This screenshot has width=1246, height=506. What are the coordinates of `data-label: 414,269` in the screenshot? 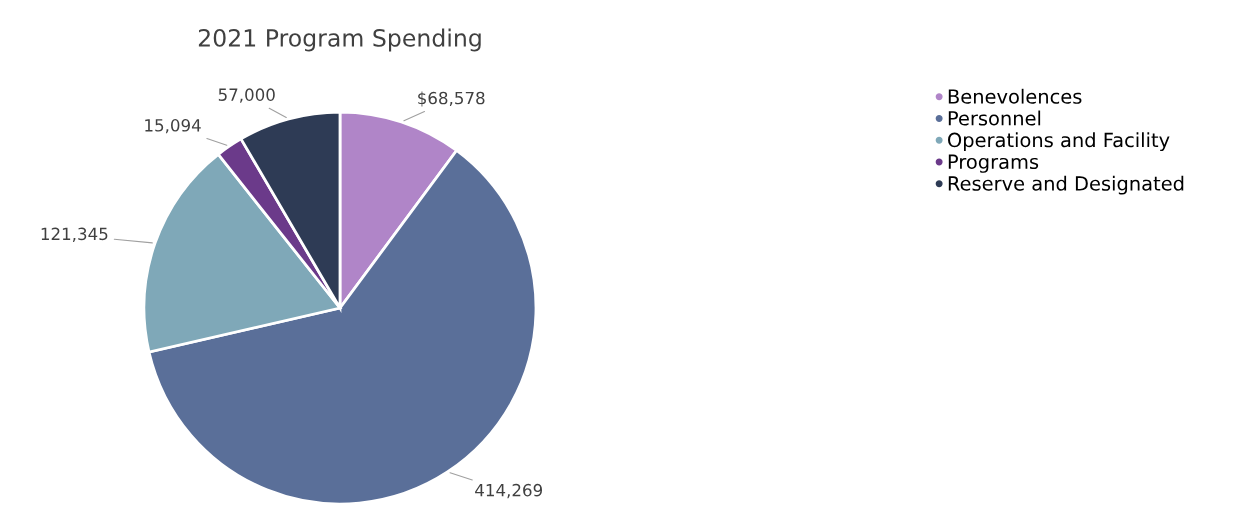 It's located at (509, 491).